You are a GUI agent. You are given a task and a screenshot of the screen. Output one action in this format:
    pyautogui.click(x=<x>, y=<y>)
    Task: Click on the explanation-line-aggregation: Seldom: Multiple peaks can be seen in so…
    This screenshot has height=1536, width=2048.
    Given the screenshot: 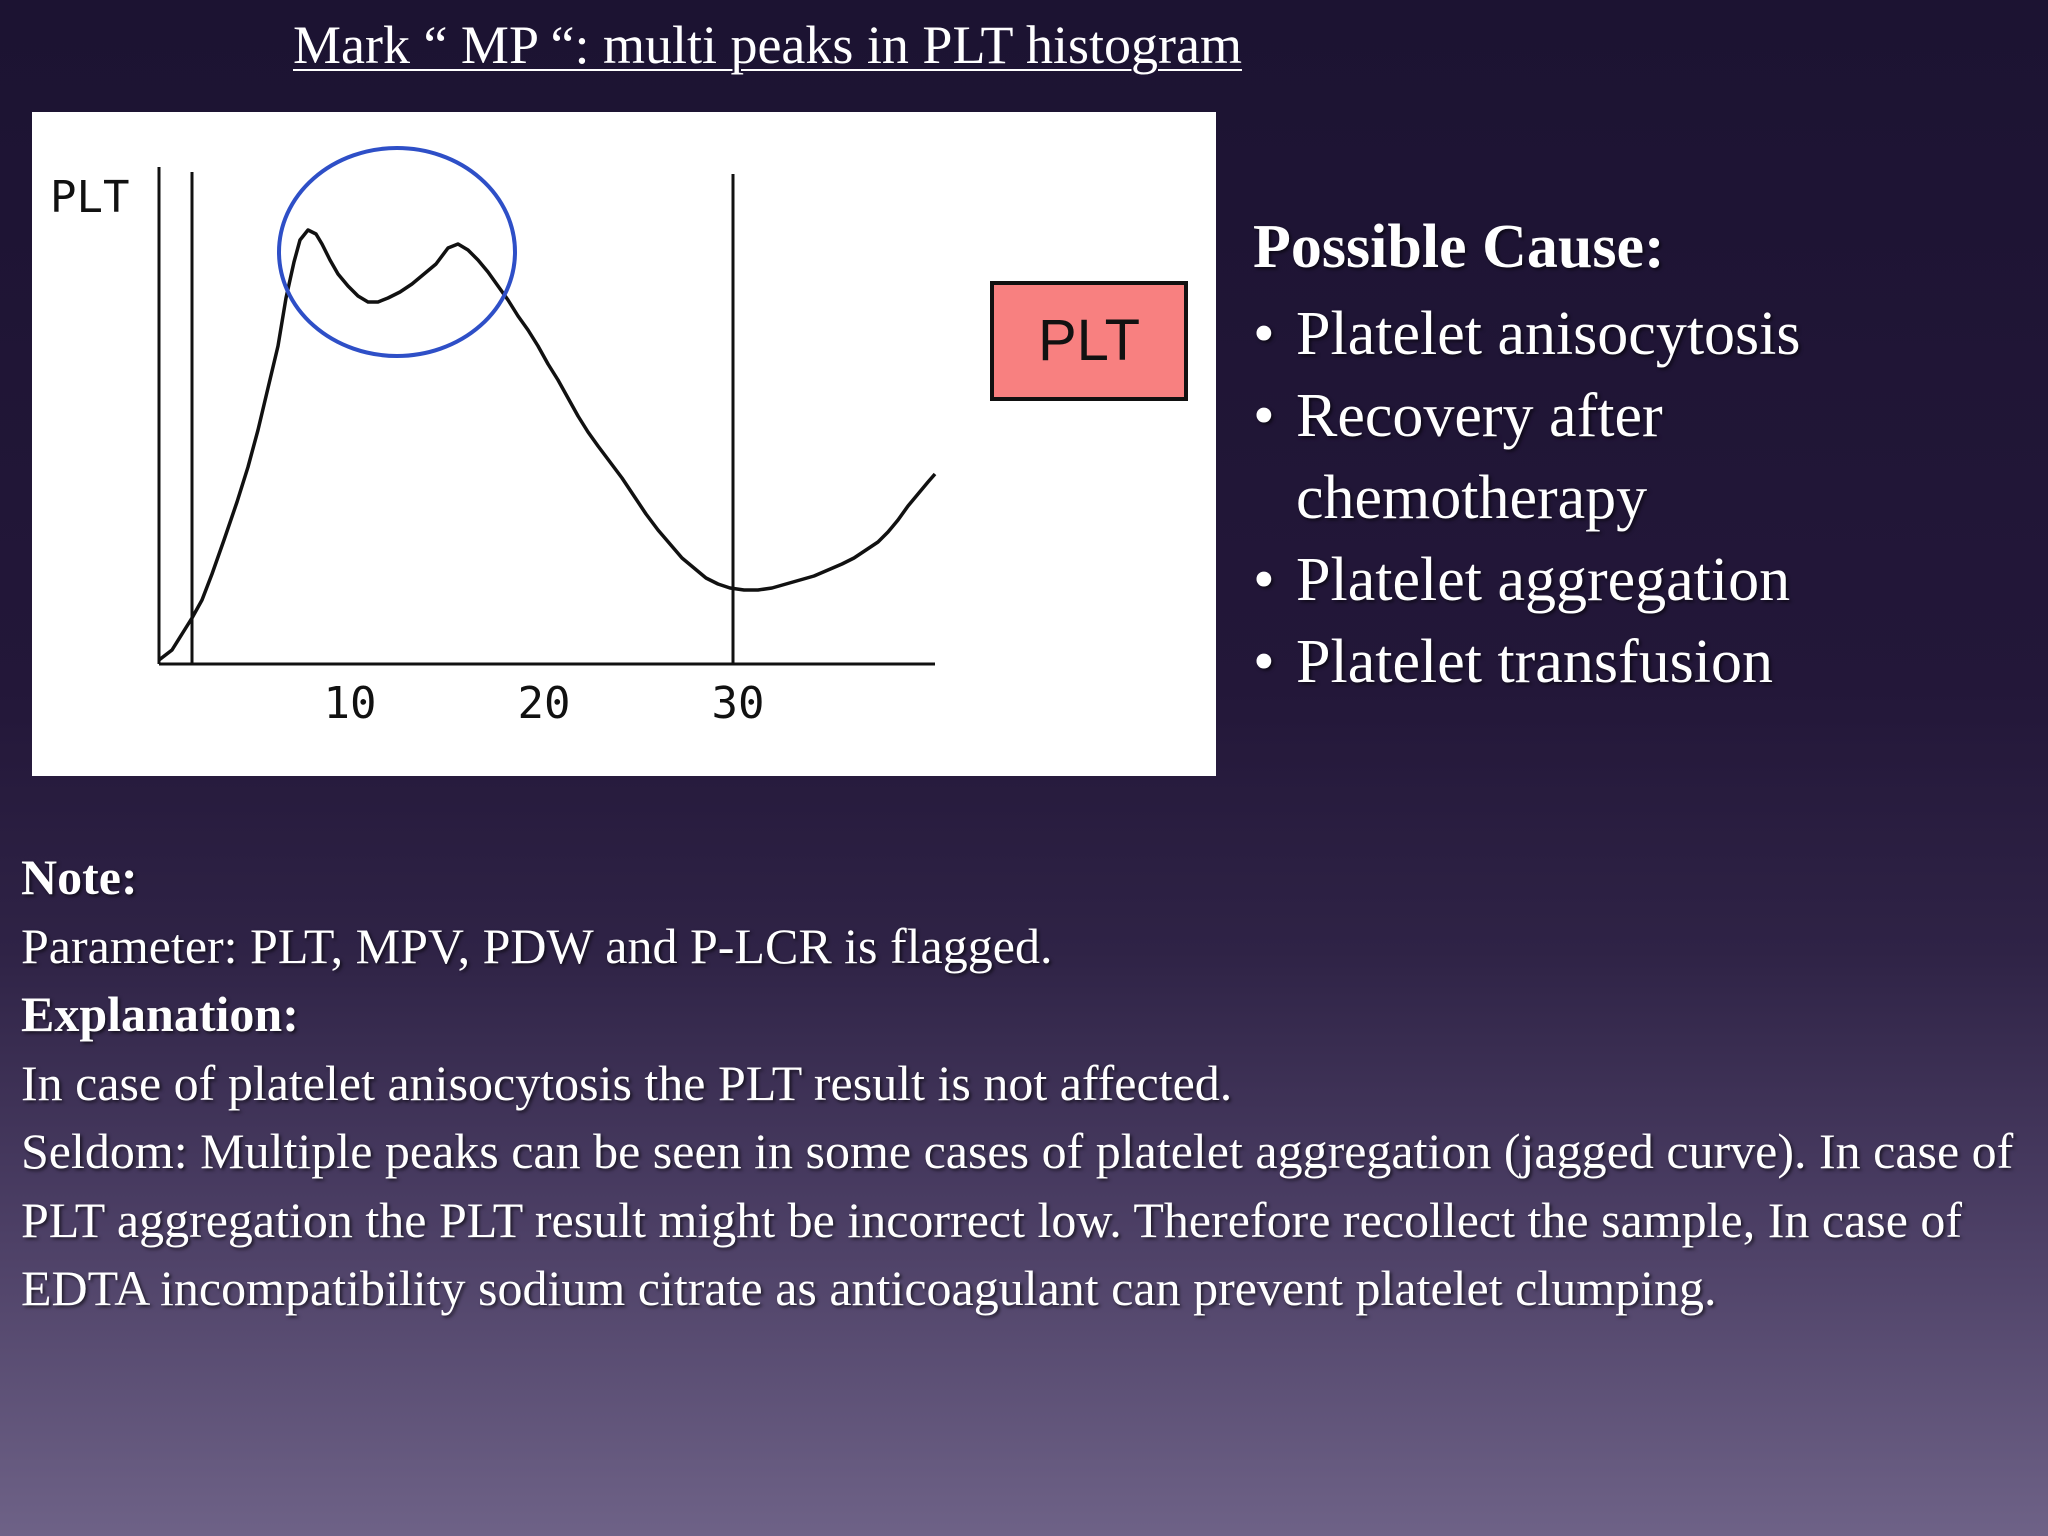 What is the action you would take?
    pyautogui.click(x=1017, y=1219)
    